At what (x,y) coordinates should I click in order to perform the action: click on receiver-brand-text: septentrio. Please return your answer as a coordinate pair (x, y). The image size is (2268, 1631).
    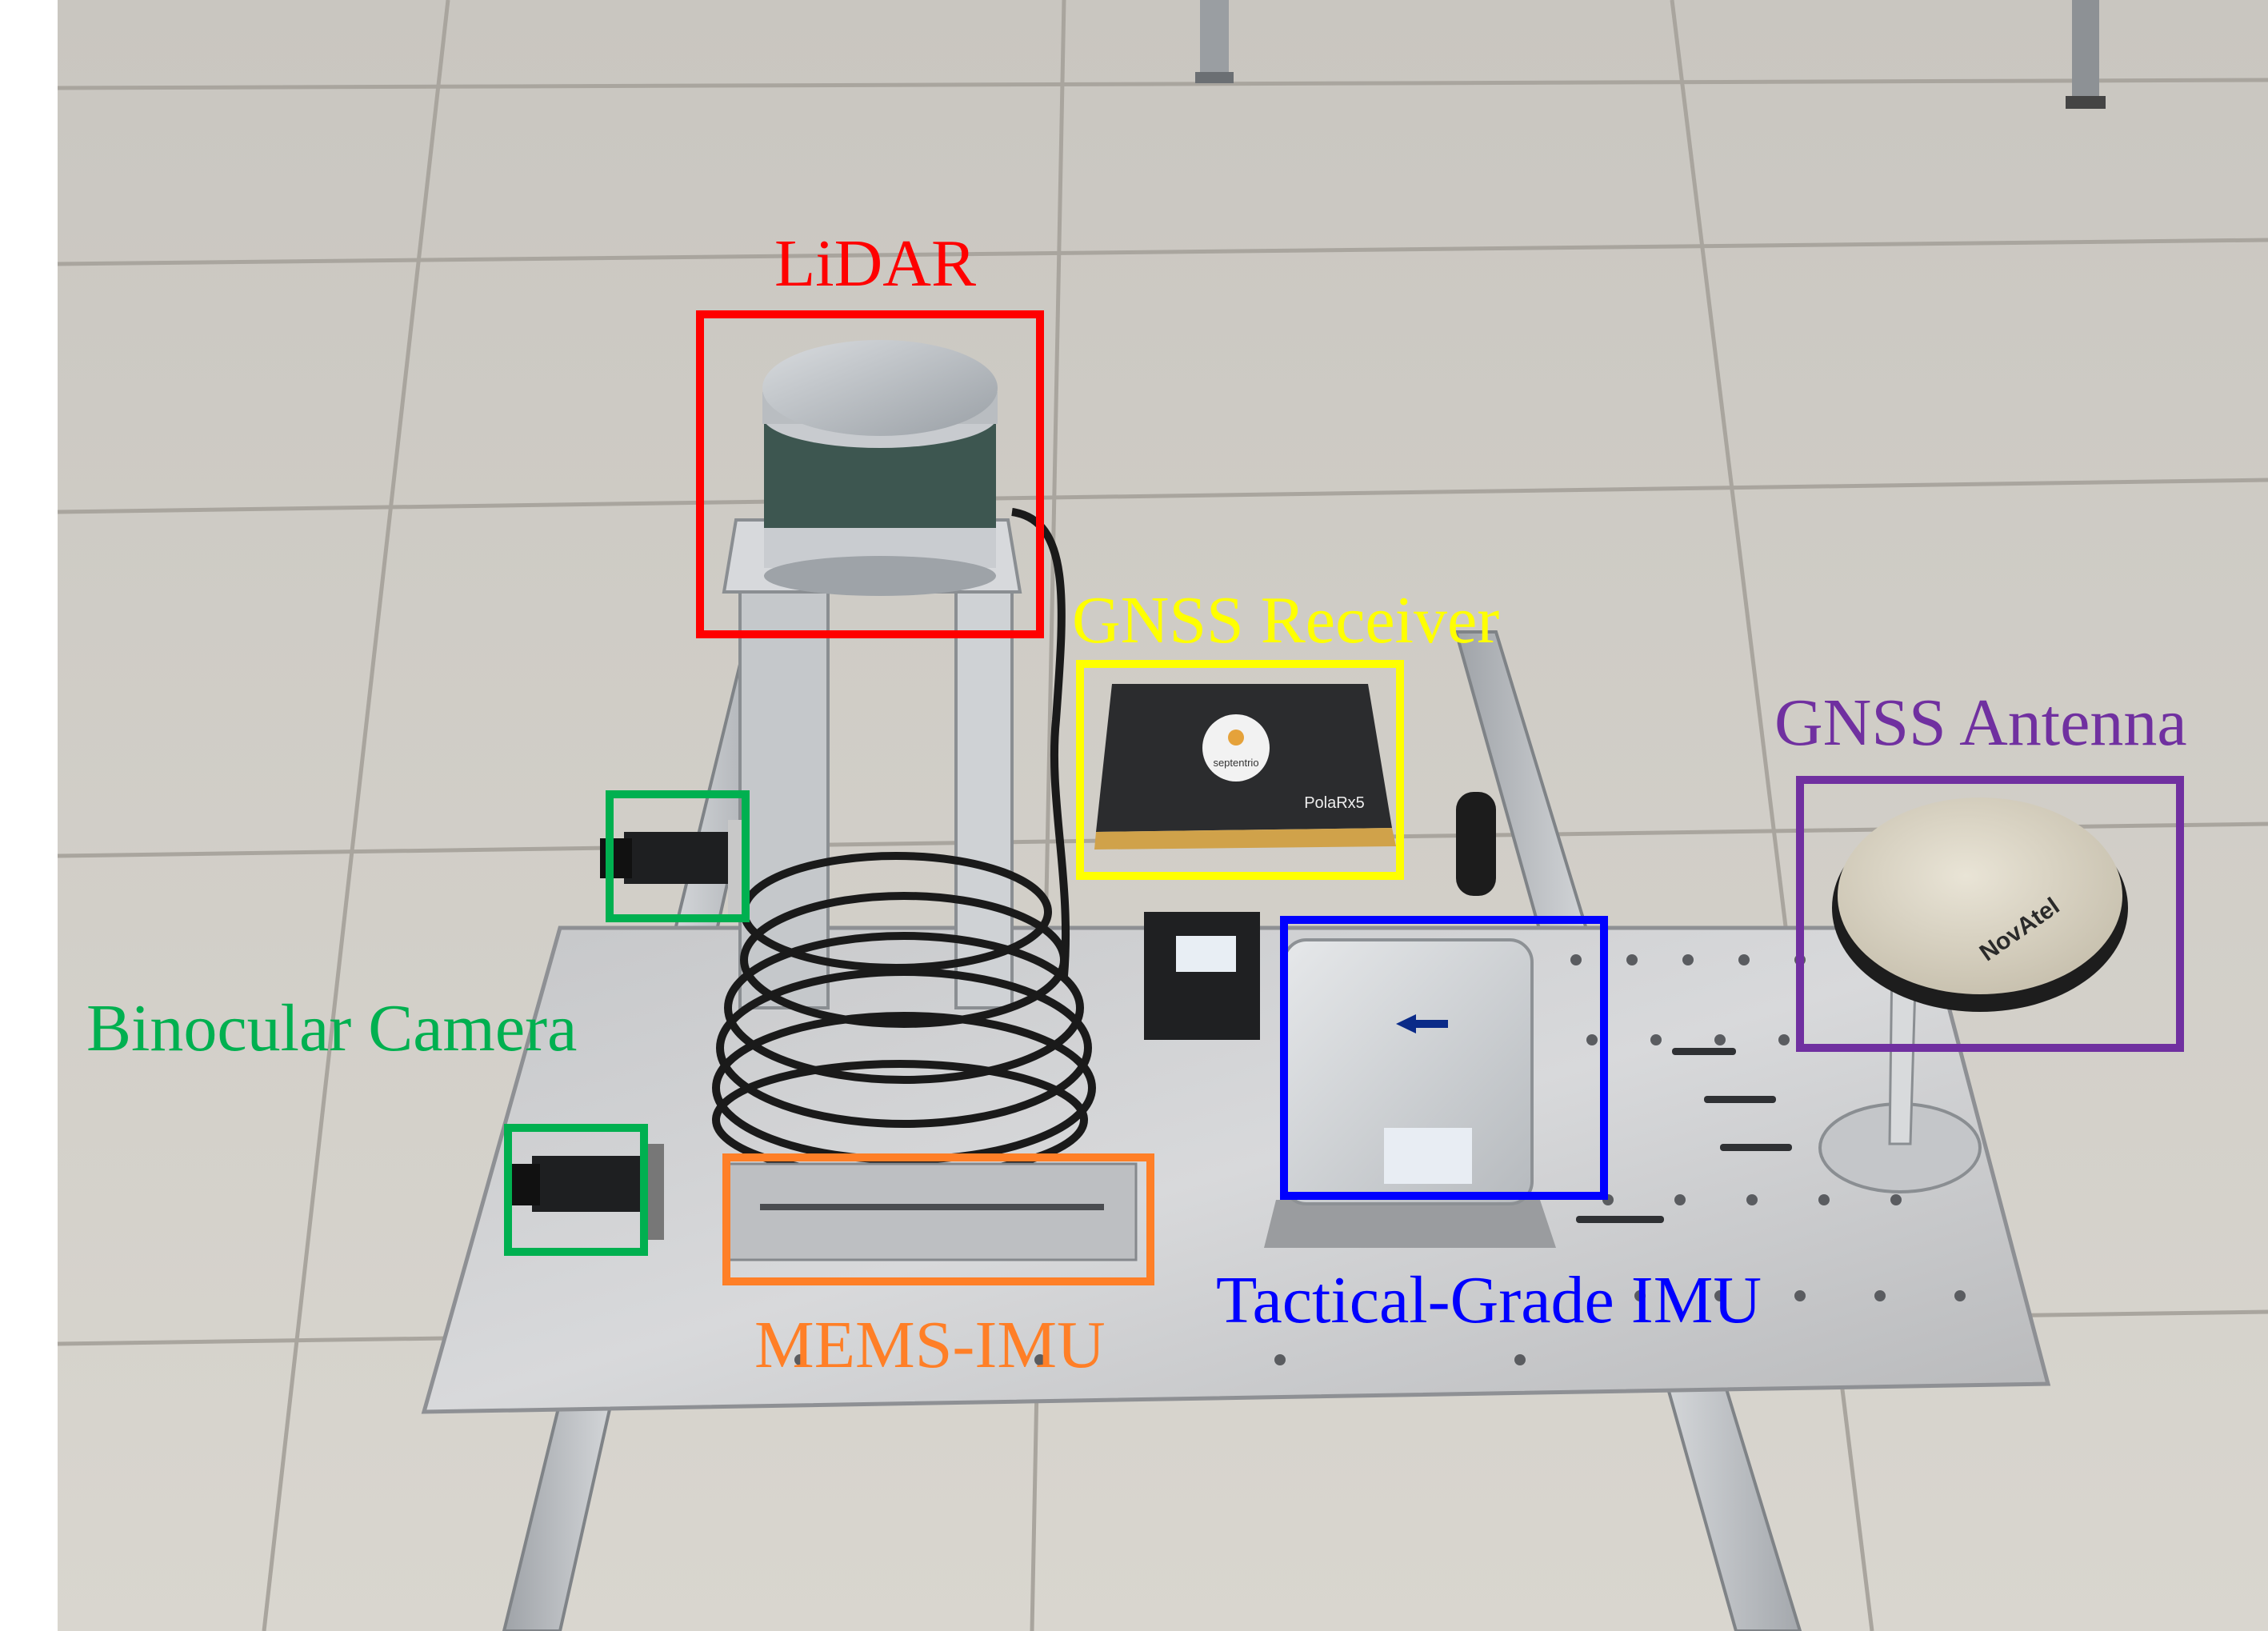
    Looking at the image, I should click on (1235, 763).